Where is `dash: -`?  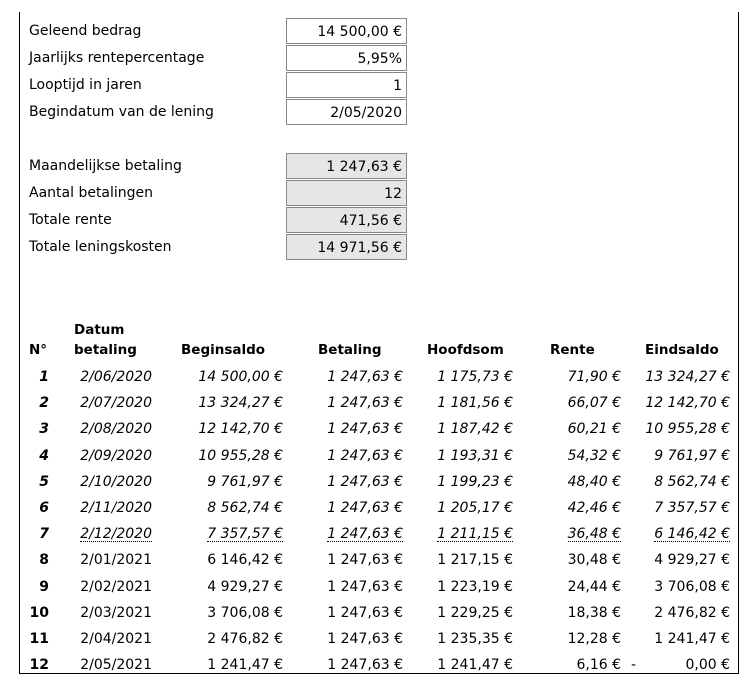 dash: - is located at coordinates (634, 665).